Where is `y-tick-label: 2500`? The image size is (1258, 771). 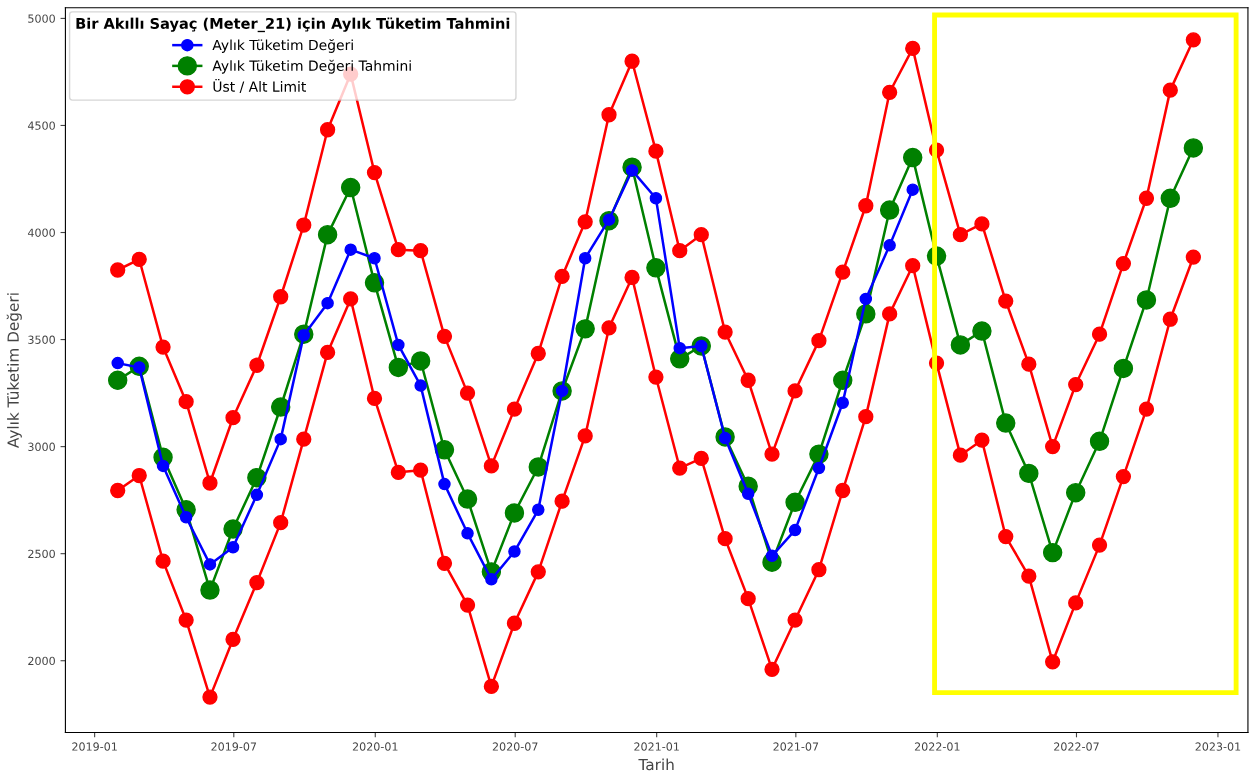
y-tick-label: 2500 is located at coordinates (41, 554).